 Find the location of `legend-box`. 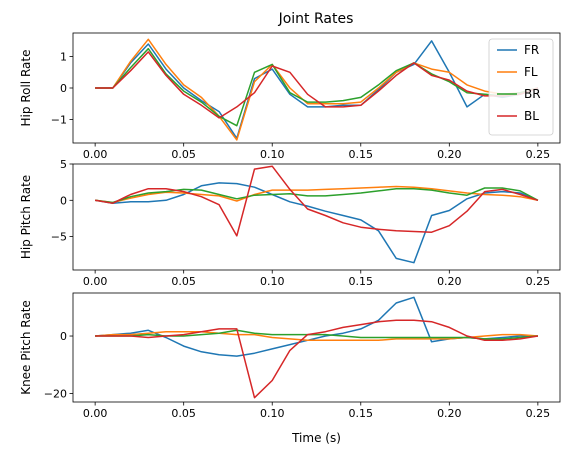

legend-box is located at coordinates (521, 87).